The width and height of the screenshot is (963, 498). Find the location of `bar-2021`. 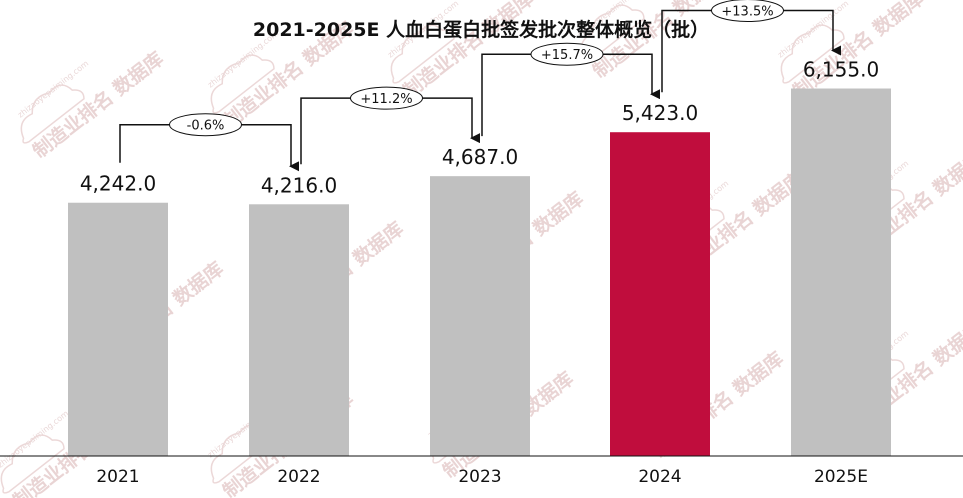

bar-2021 is located at coordinates (118, 329).